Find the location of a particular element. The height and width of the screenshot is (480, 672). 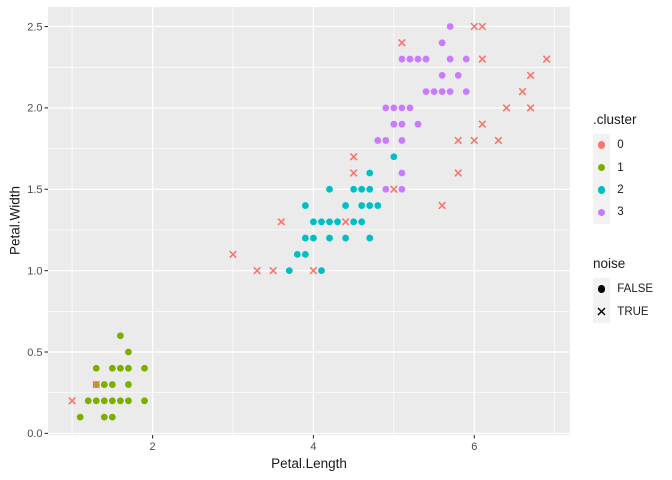

x-tick-label: 4 is located at coordinates (313, 447).